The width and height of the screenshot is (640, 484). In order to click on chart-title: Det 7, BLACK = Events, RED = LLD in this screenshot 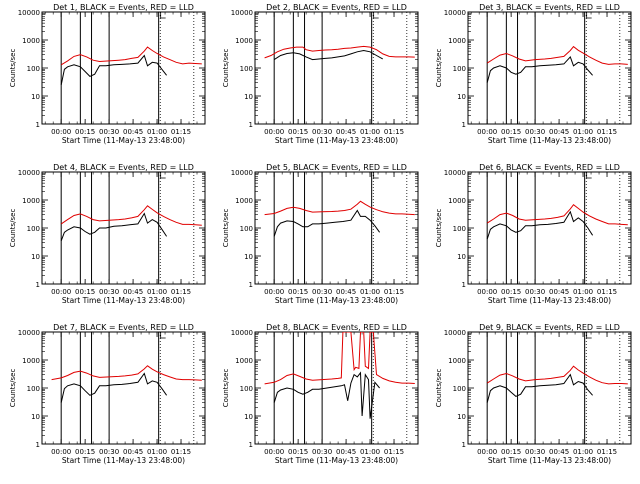, I will do `click(123, 327)`.